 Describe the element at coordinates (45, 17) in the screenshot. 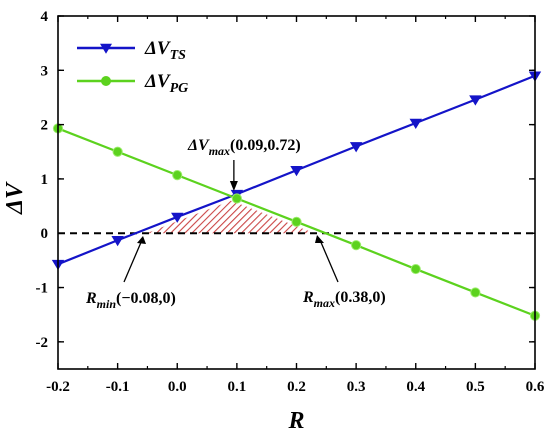

I see `y-tick-label: 4` at that location.